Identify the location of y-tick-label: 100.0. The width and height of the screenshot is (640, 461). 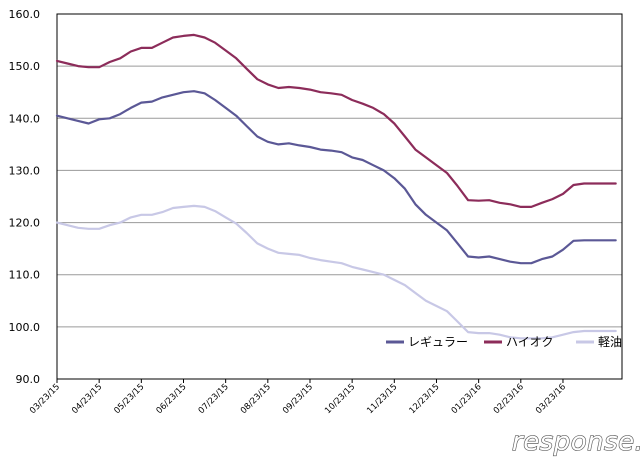
(25, 327).